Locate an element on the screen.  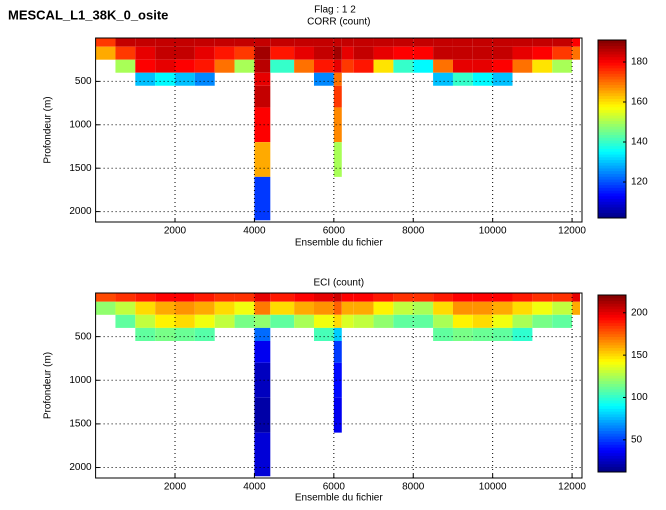
colorbar-tick-label: 200 is located at coordinates (639, 312).